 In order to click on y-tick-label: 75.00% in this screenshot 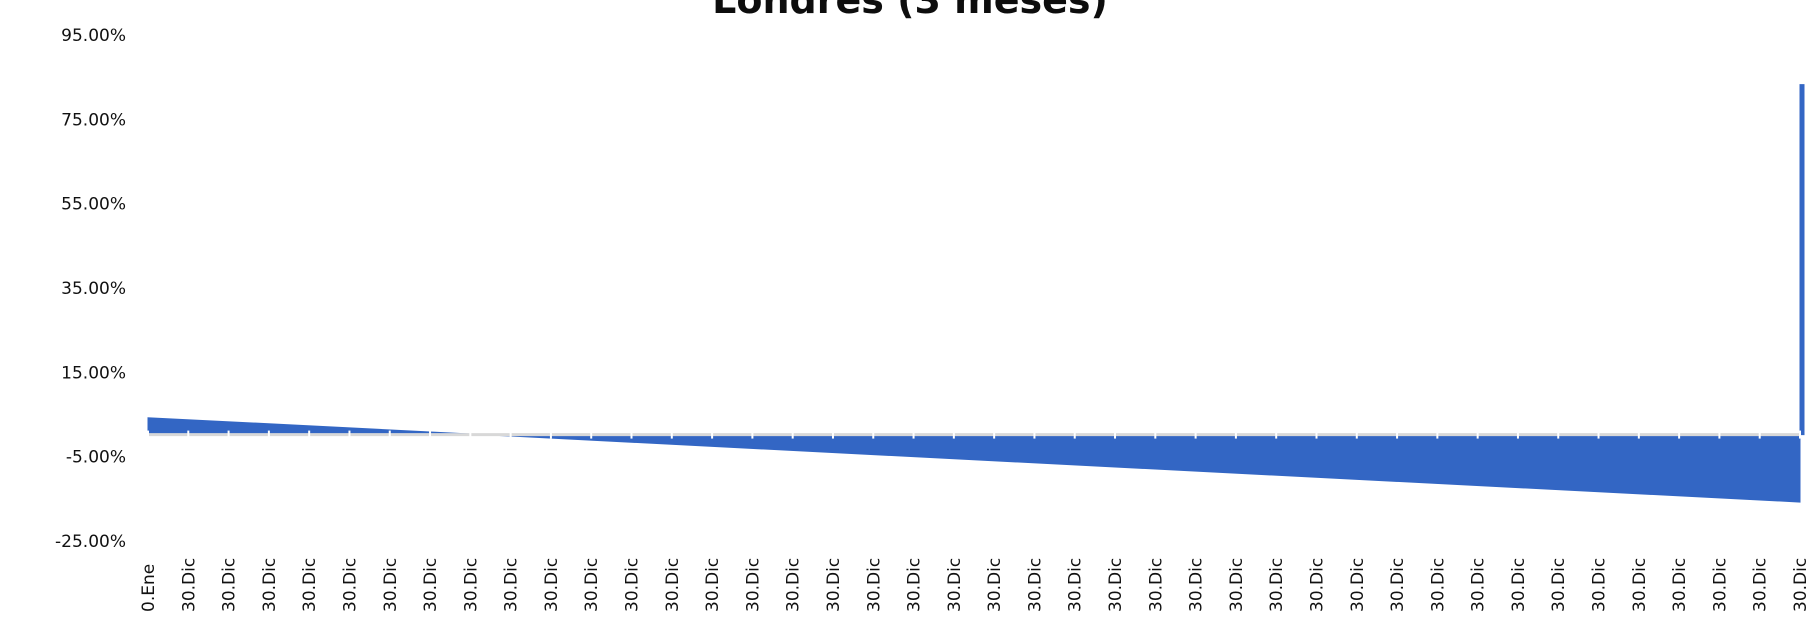, I will do `click(93, 120)`.